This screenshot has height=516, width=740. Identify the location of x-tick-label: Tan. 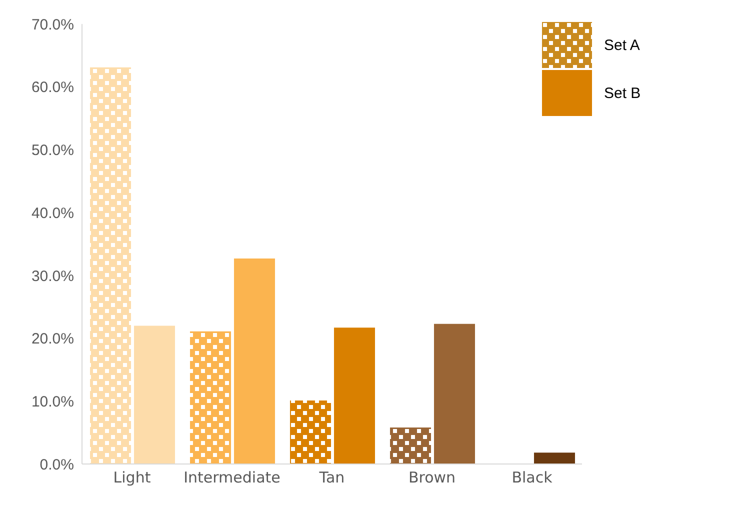
(331, 477).